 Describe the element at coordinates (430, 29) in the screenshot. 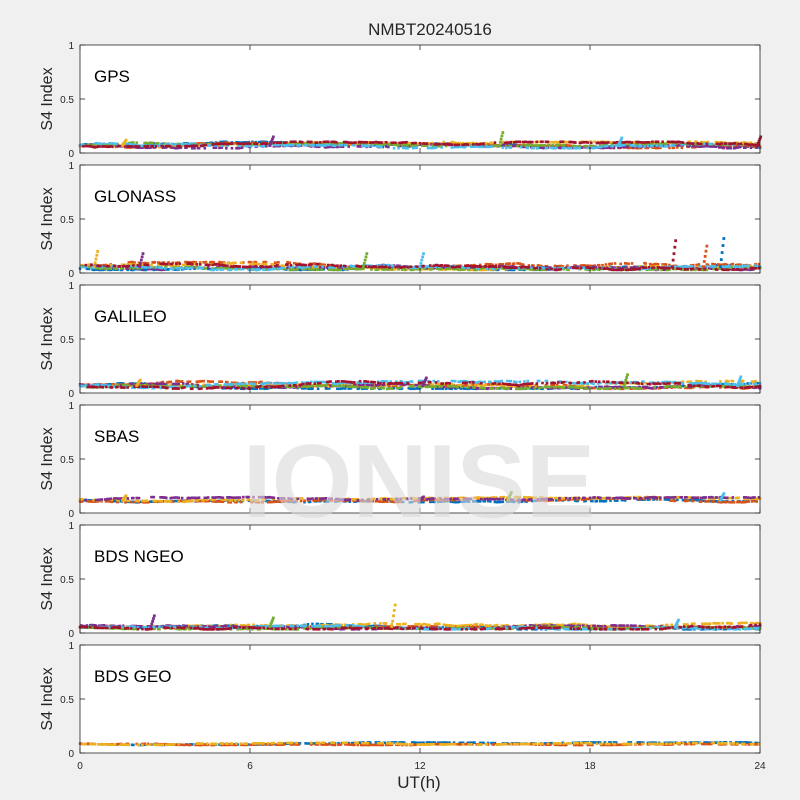

I see `chart-title: NMBT20240516` at that location.